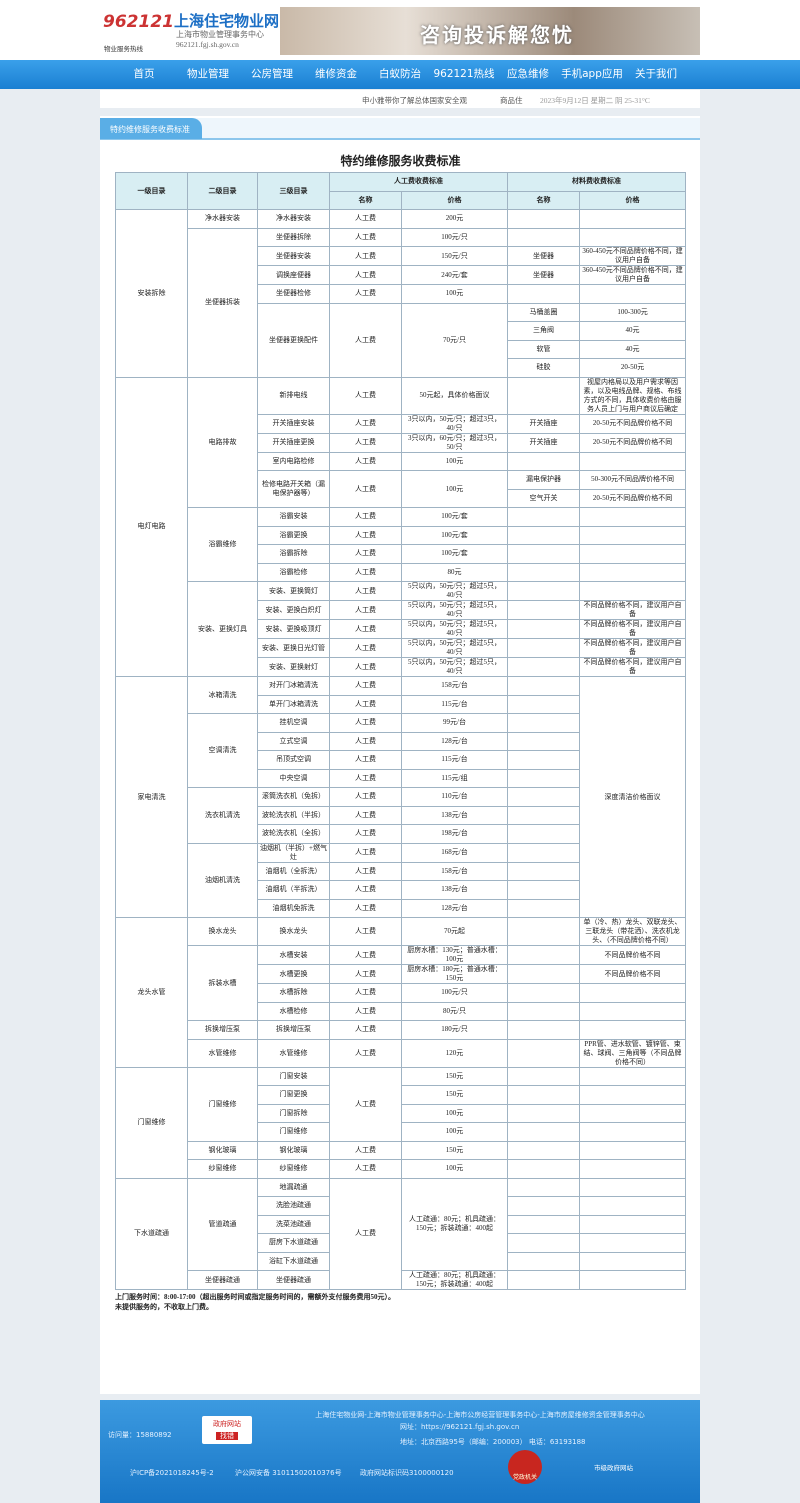  Describe the element at coordinates (401, 1169) in the screenshot. I see `table-row: 纱窗维修 纱窗维修 人工费 100元` at that location.